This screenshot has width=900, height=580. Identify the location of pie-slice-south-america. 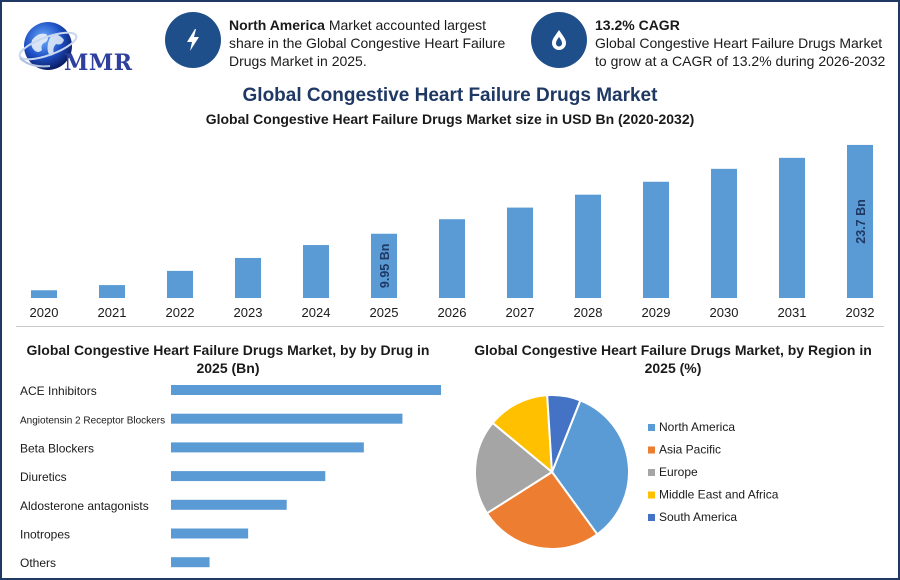
(564, 433).